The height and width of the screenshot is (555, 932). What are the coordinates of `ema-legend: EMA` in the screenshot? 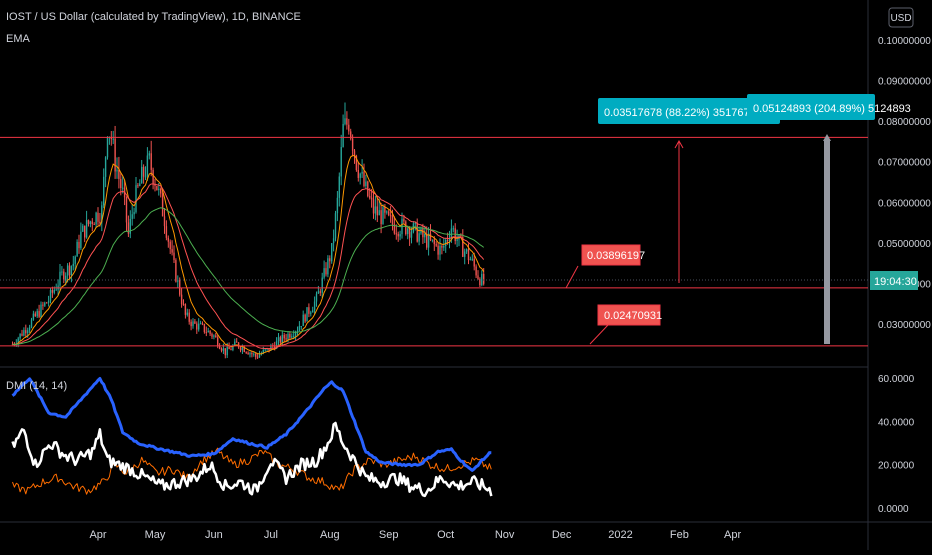 It's located at (18, 39).